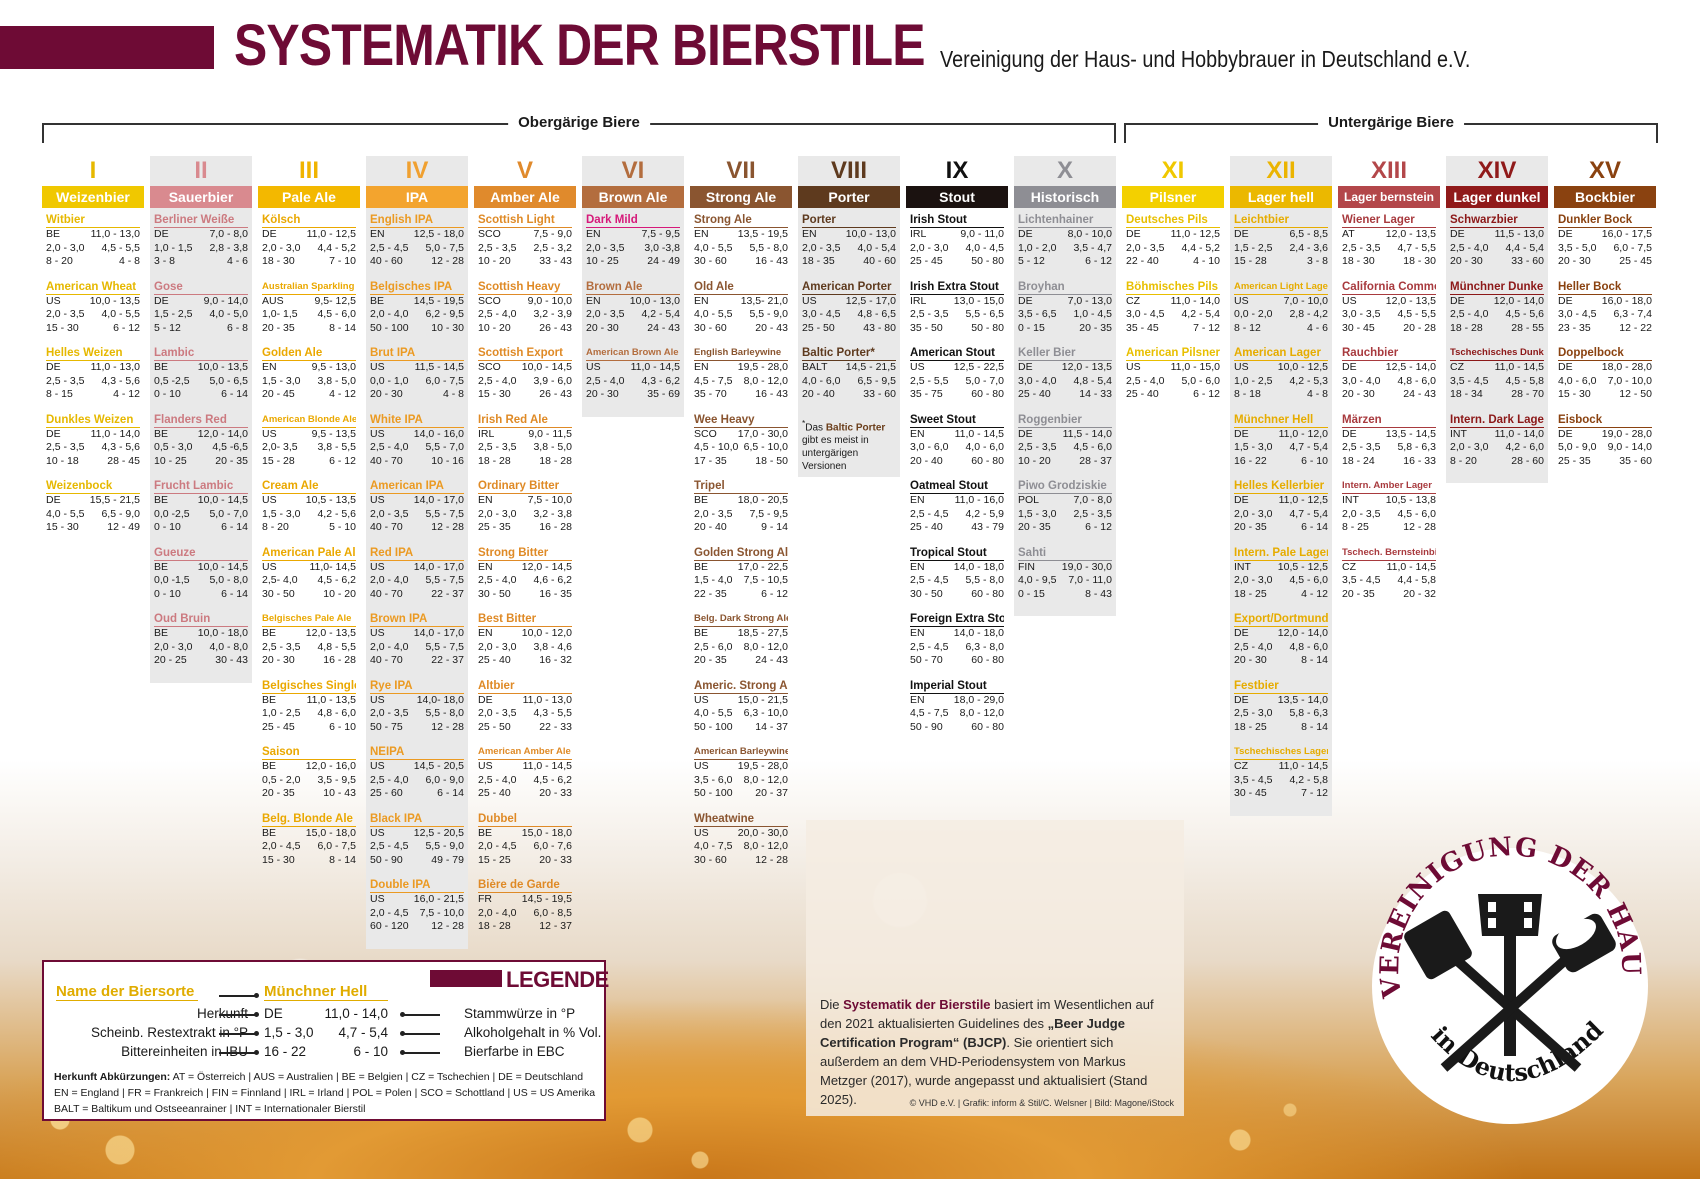 This screenshot has width=1700, height=1179. Describe the element at coordinates (741, 462) in the screenshot. I see `beer-stat-row: 17 - 35 18 - 50` at that location.